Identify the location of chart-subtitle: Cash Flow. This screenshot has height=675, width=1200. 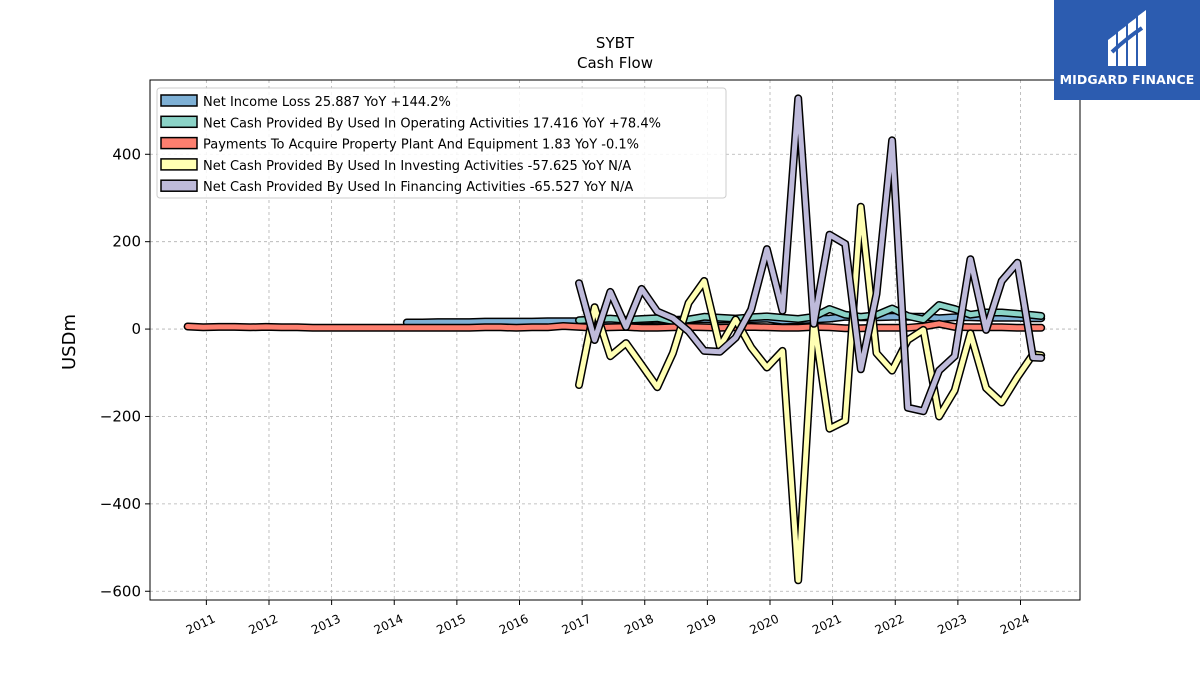
(615, 63).